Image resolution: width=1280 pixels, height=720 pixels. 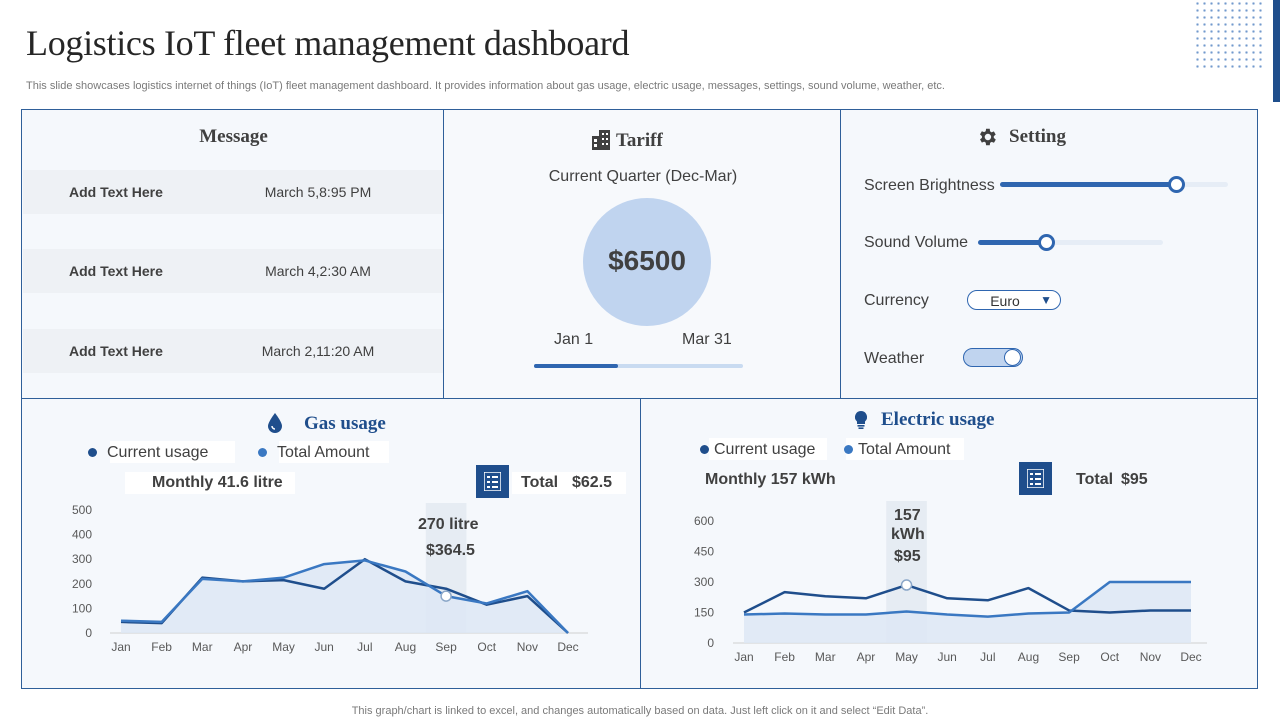 What do you see at coordinates (233, 136) in the screenshot?
I see `message-title: Message` at bounding box center [233, 136].